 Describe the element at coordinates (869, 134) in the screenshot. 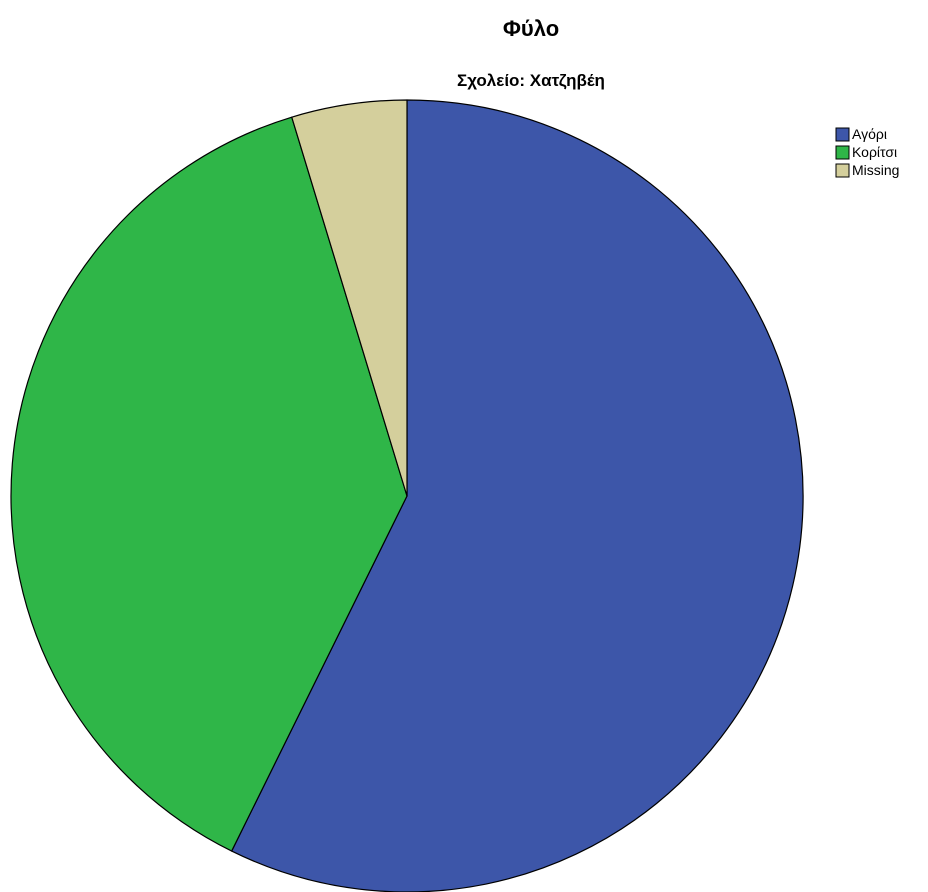

I see `legend-label: Αγόρι` at that location.